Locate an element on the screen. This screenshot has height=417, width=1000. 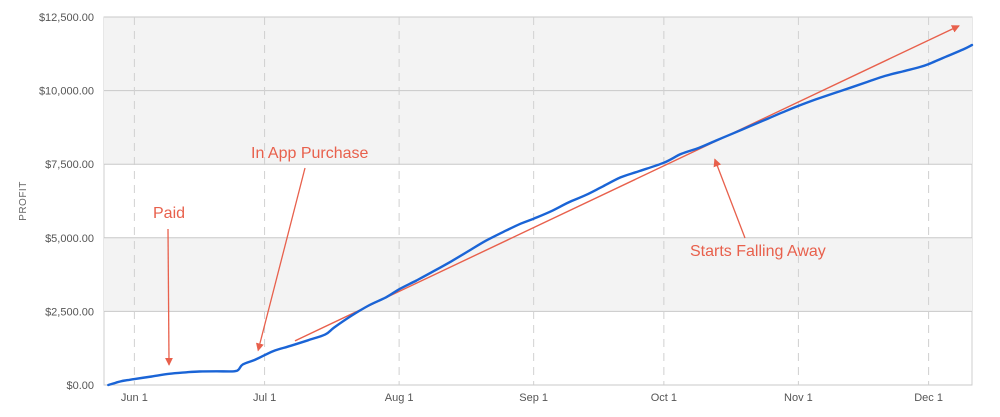
x-tick-label: Nov 1 is located at coordinates (798, 398).